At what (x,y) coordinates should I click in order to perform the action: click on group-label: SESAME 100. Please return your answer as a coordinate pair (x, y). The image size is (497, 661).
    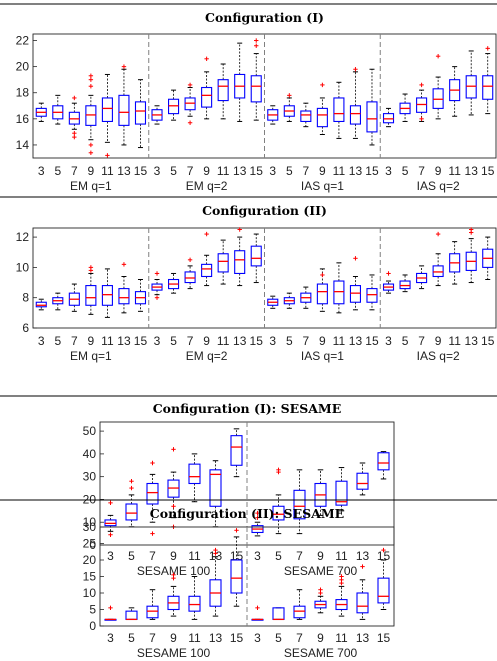
    Looking at the image, I should click on (174, 653).